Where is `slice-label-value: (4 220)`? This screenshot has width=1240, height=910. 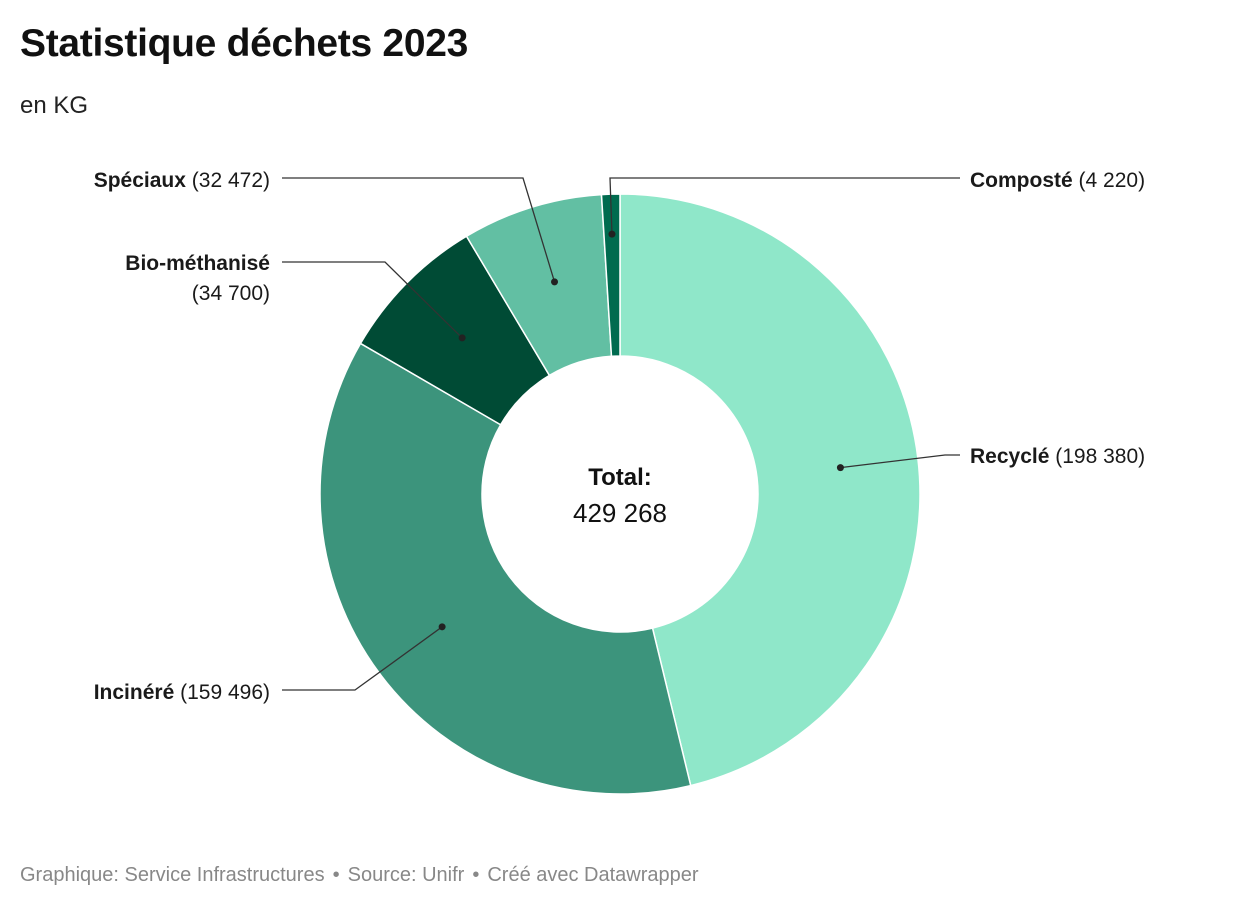 slice-label-value: (4 220) is located at coordinates (1109, 180).